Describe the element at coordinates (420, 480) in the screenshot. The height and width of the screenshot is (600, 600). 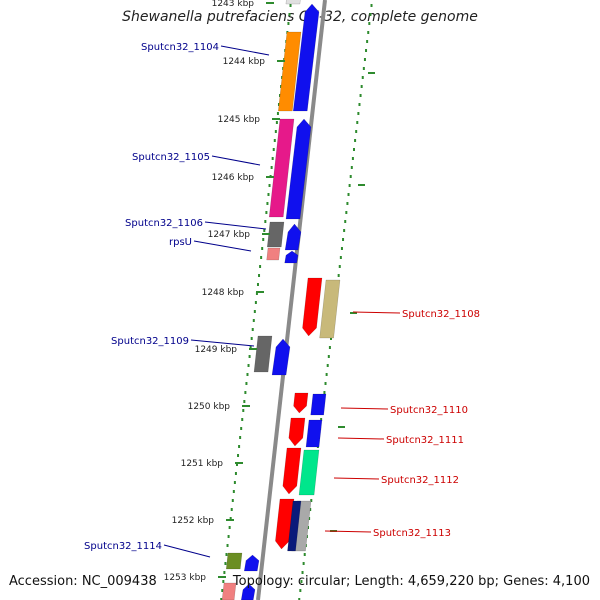
I see `gene-label-text: Sputcn32_1112` at that location.